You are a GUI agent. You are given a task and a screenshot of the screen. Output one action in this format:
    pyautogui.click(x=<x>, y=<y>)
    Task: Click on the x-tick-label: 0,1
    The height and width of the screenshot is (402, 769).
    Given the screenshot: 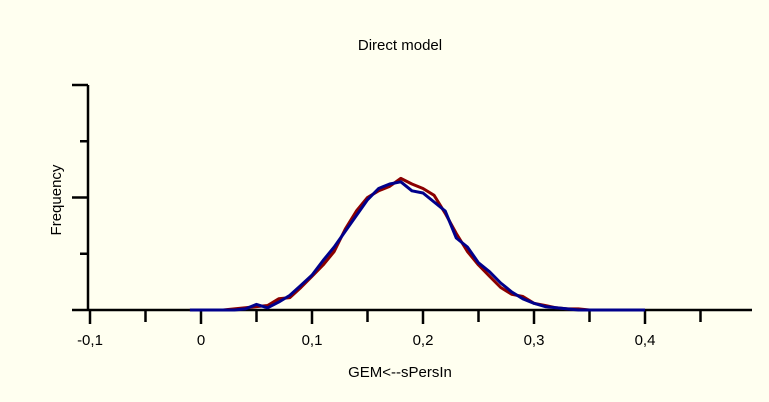 What is the action you would take?
    pyautogui.click(x=312, y=340)
    